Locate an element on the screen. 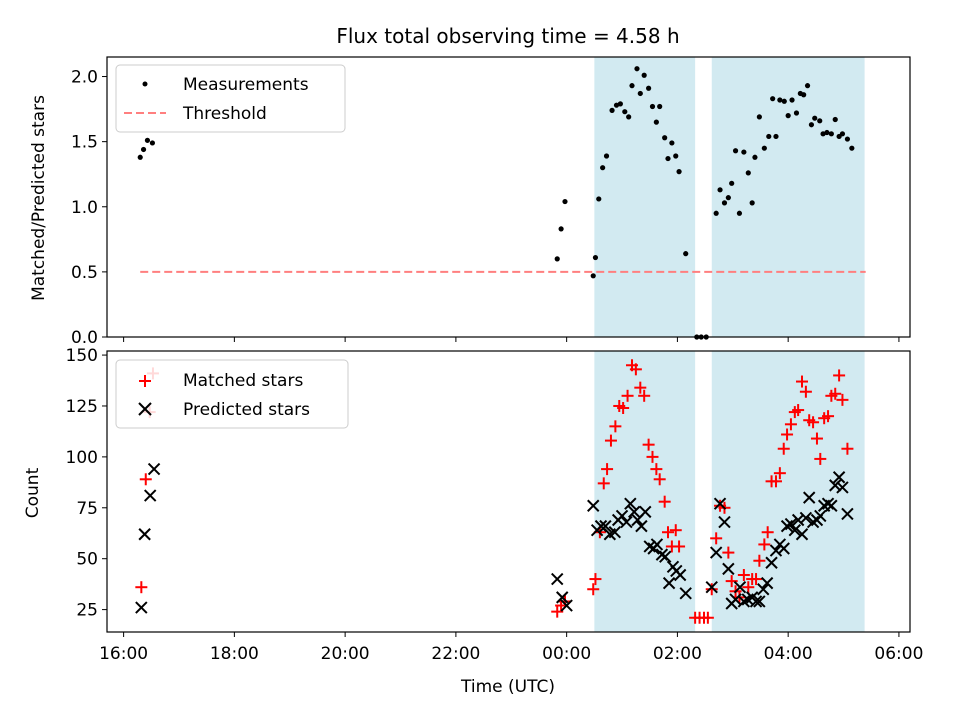 Image resolution: width=960 pixels, height=720 pixels. x-axis-ticks is located at coordinates (511, 339).